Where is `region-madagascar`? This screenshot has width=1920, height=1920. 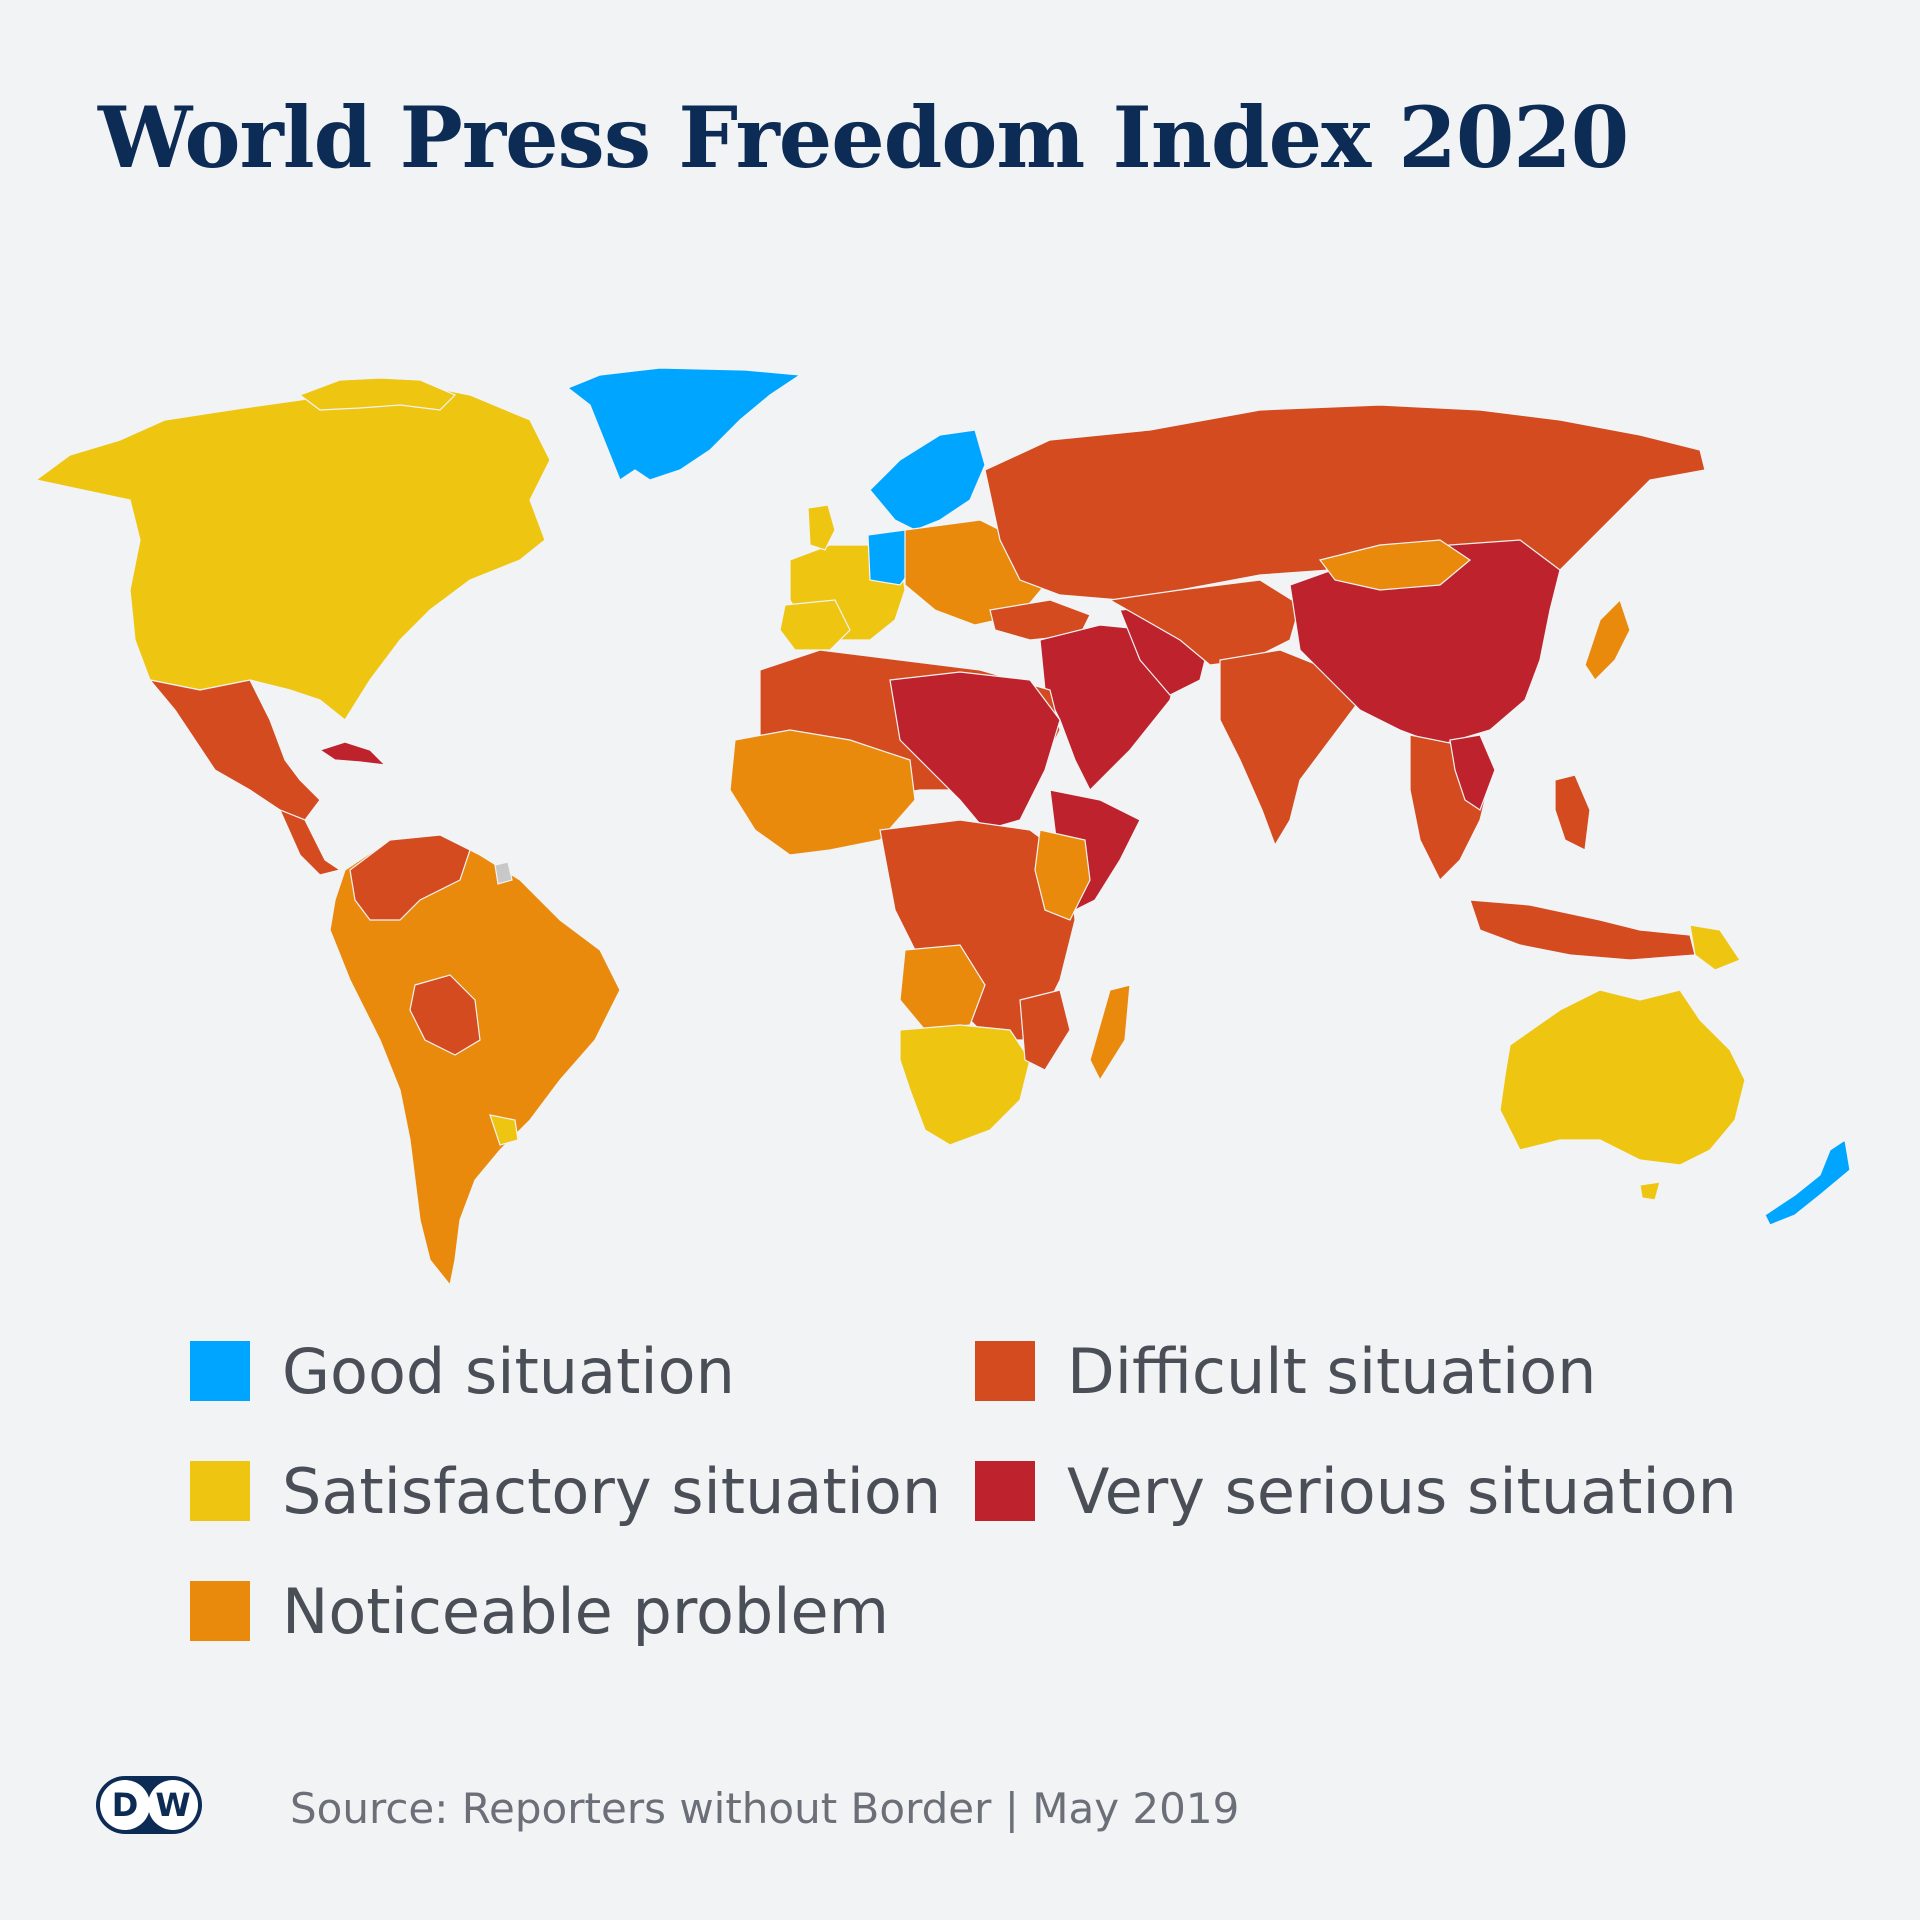 region-madagascar is located at coordinates (1110, 1033).